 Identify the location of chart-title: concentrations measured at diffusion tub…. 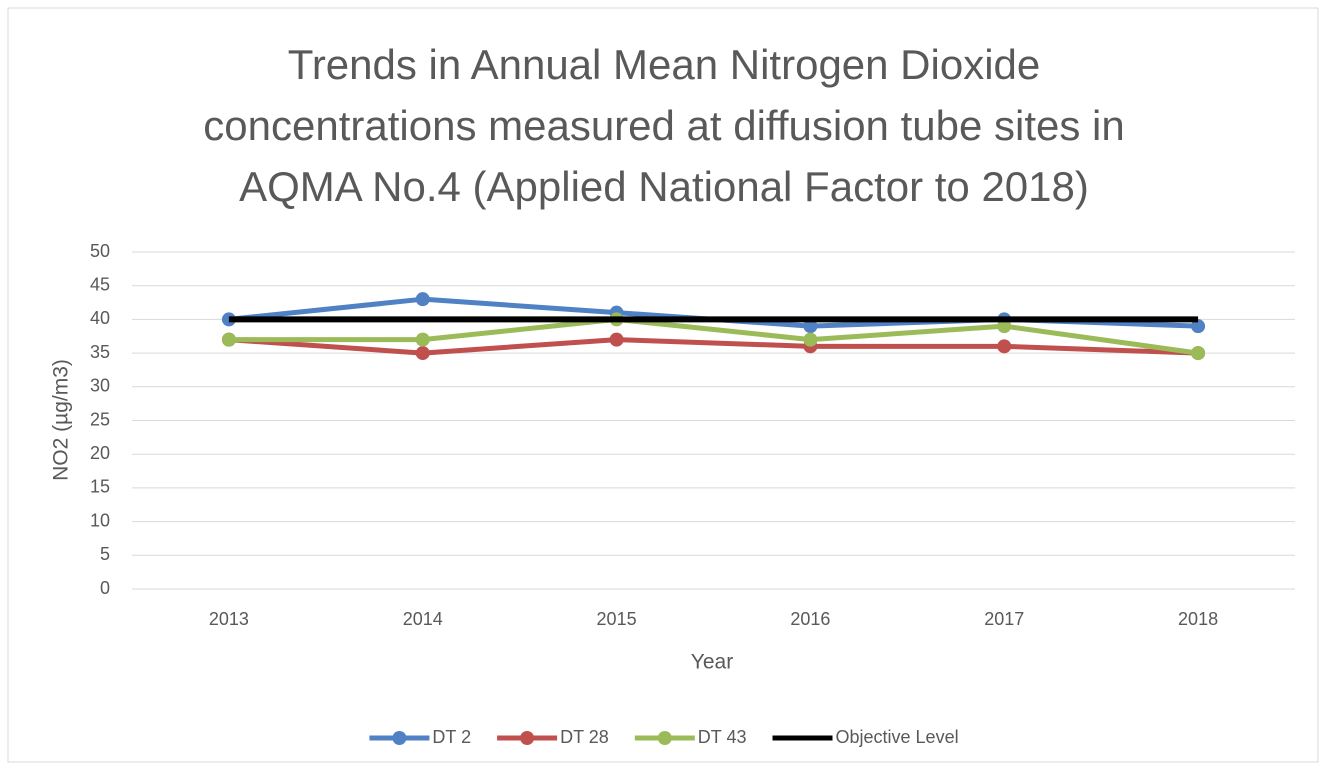
(663, 125).